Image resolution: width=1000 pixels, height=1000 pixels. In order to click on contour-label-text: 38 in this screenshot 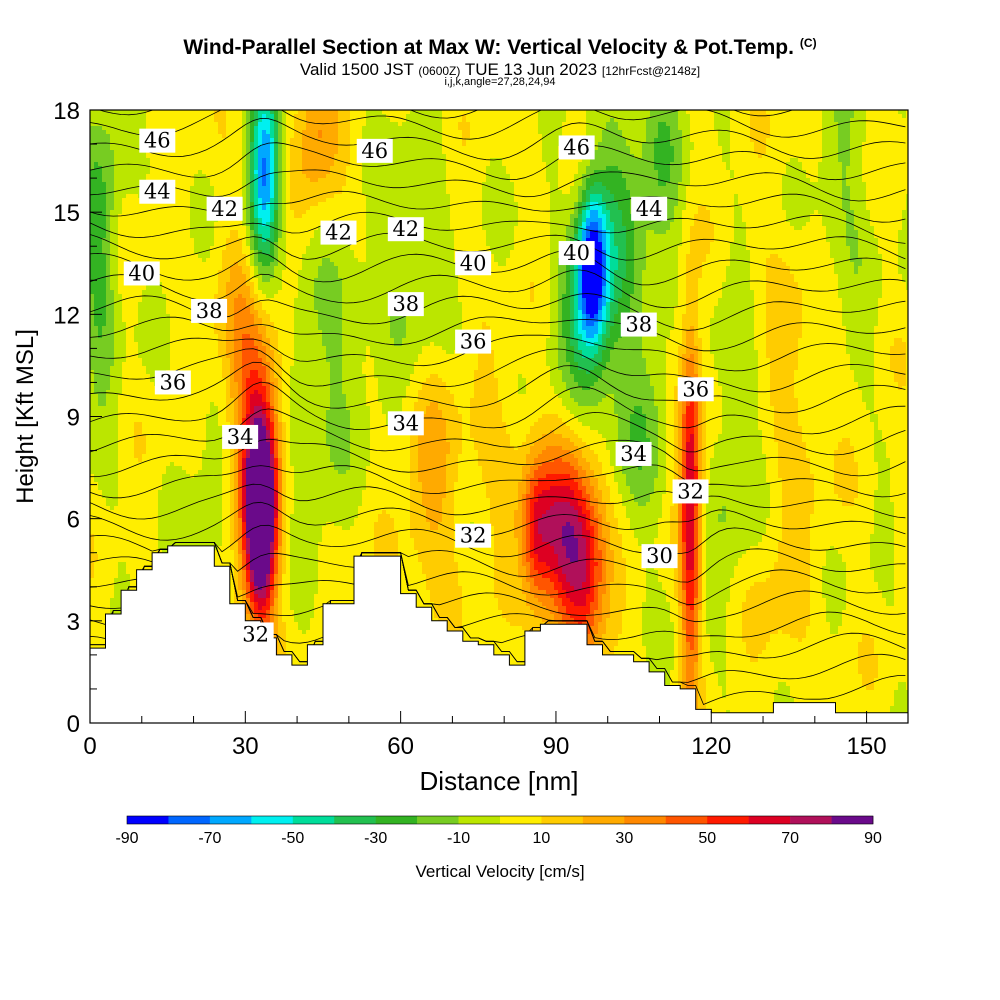, I will do `click(209, 311)`.